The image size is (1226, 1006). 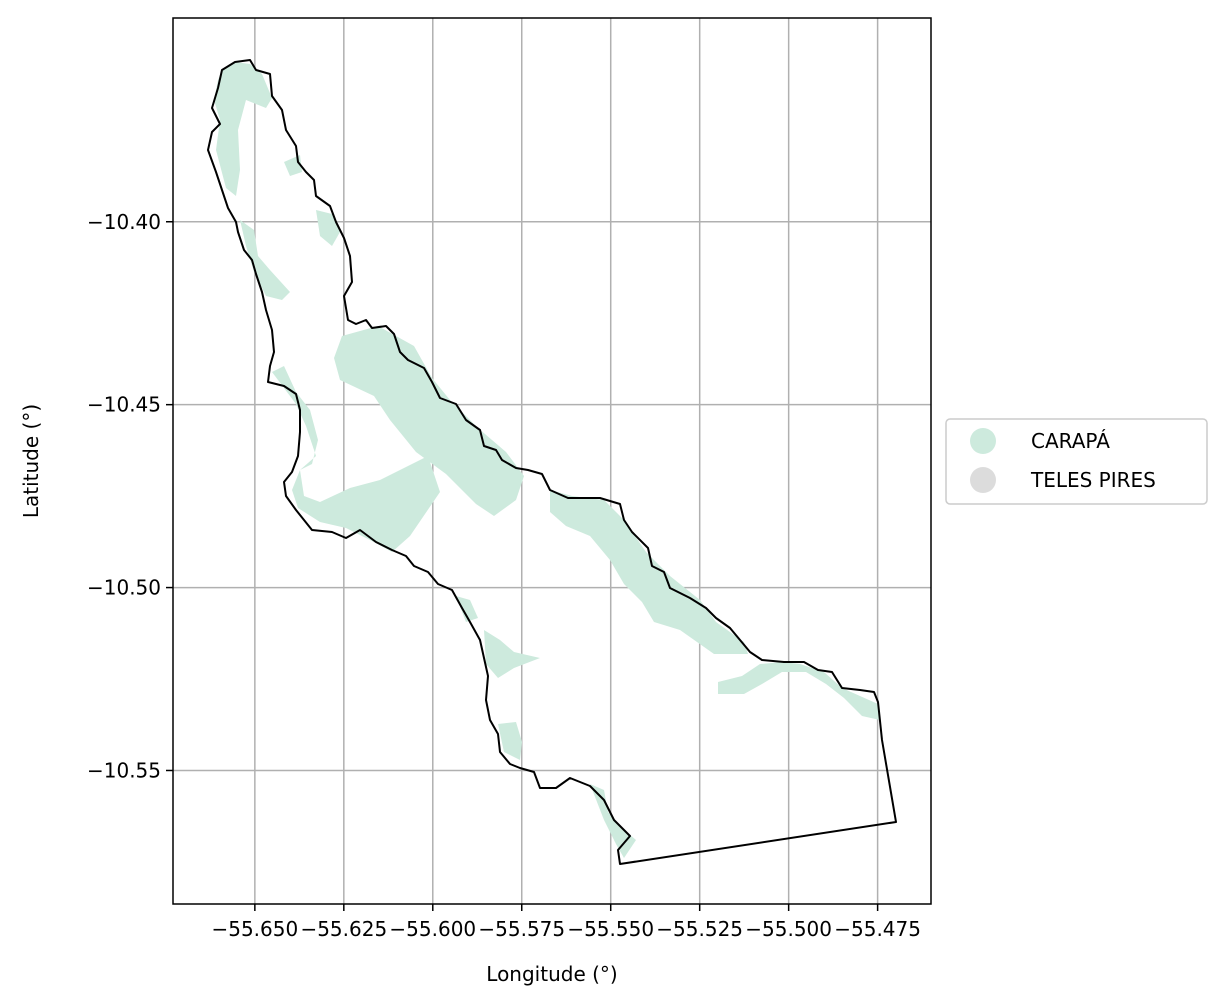 I want to click on y-axis-label: Latitude (°), so click(x=31, y=461).